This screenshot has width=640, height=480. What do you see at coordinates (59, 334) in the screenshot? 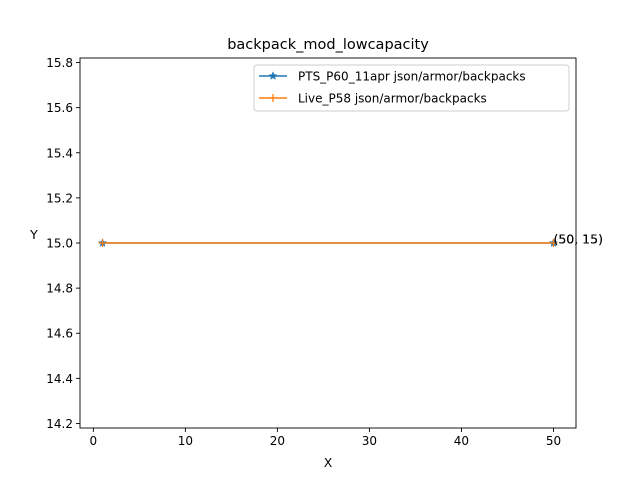
I see `y-tick-label: 14.6` at bounding box center [59, 334].